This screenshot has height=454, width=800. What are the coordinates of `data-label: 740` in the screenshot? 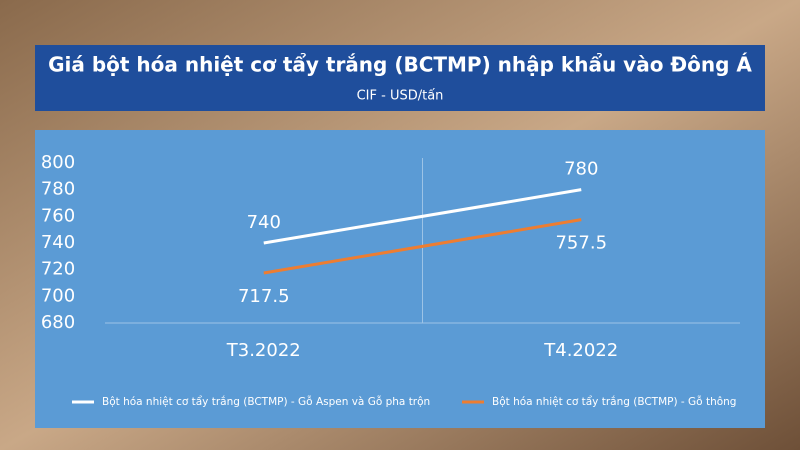 It's located at (264, 222).